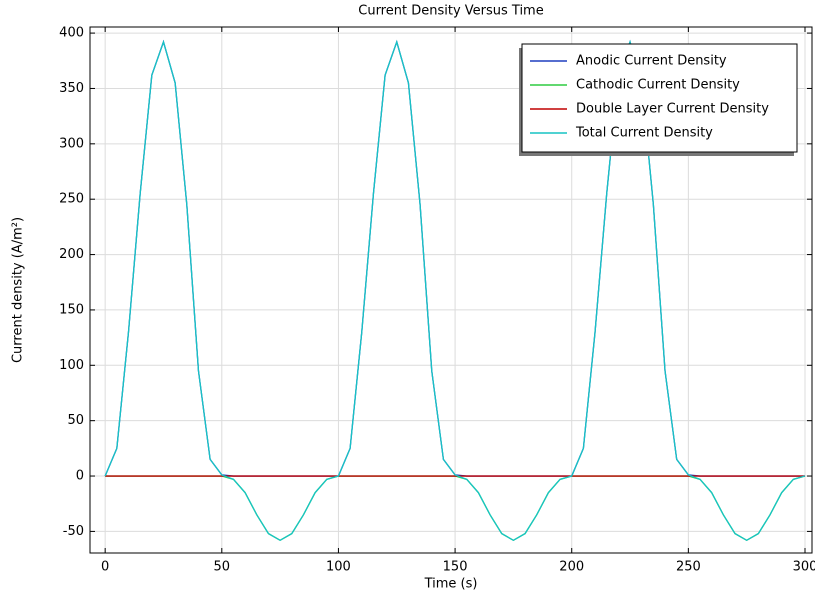 Image resolution: width=815 pixels, height=599 pixels. What do you see at coordinates (80, 476) in the screenshot?
I see `y-tick-label: 0` at bounding box center [80, 476].